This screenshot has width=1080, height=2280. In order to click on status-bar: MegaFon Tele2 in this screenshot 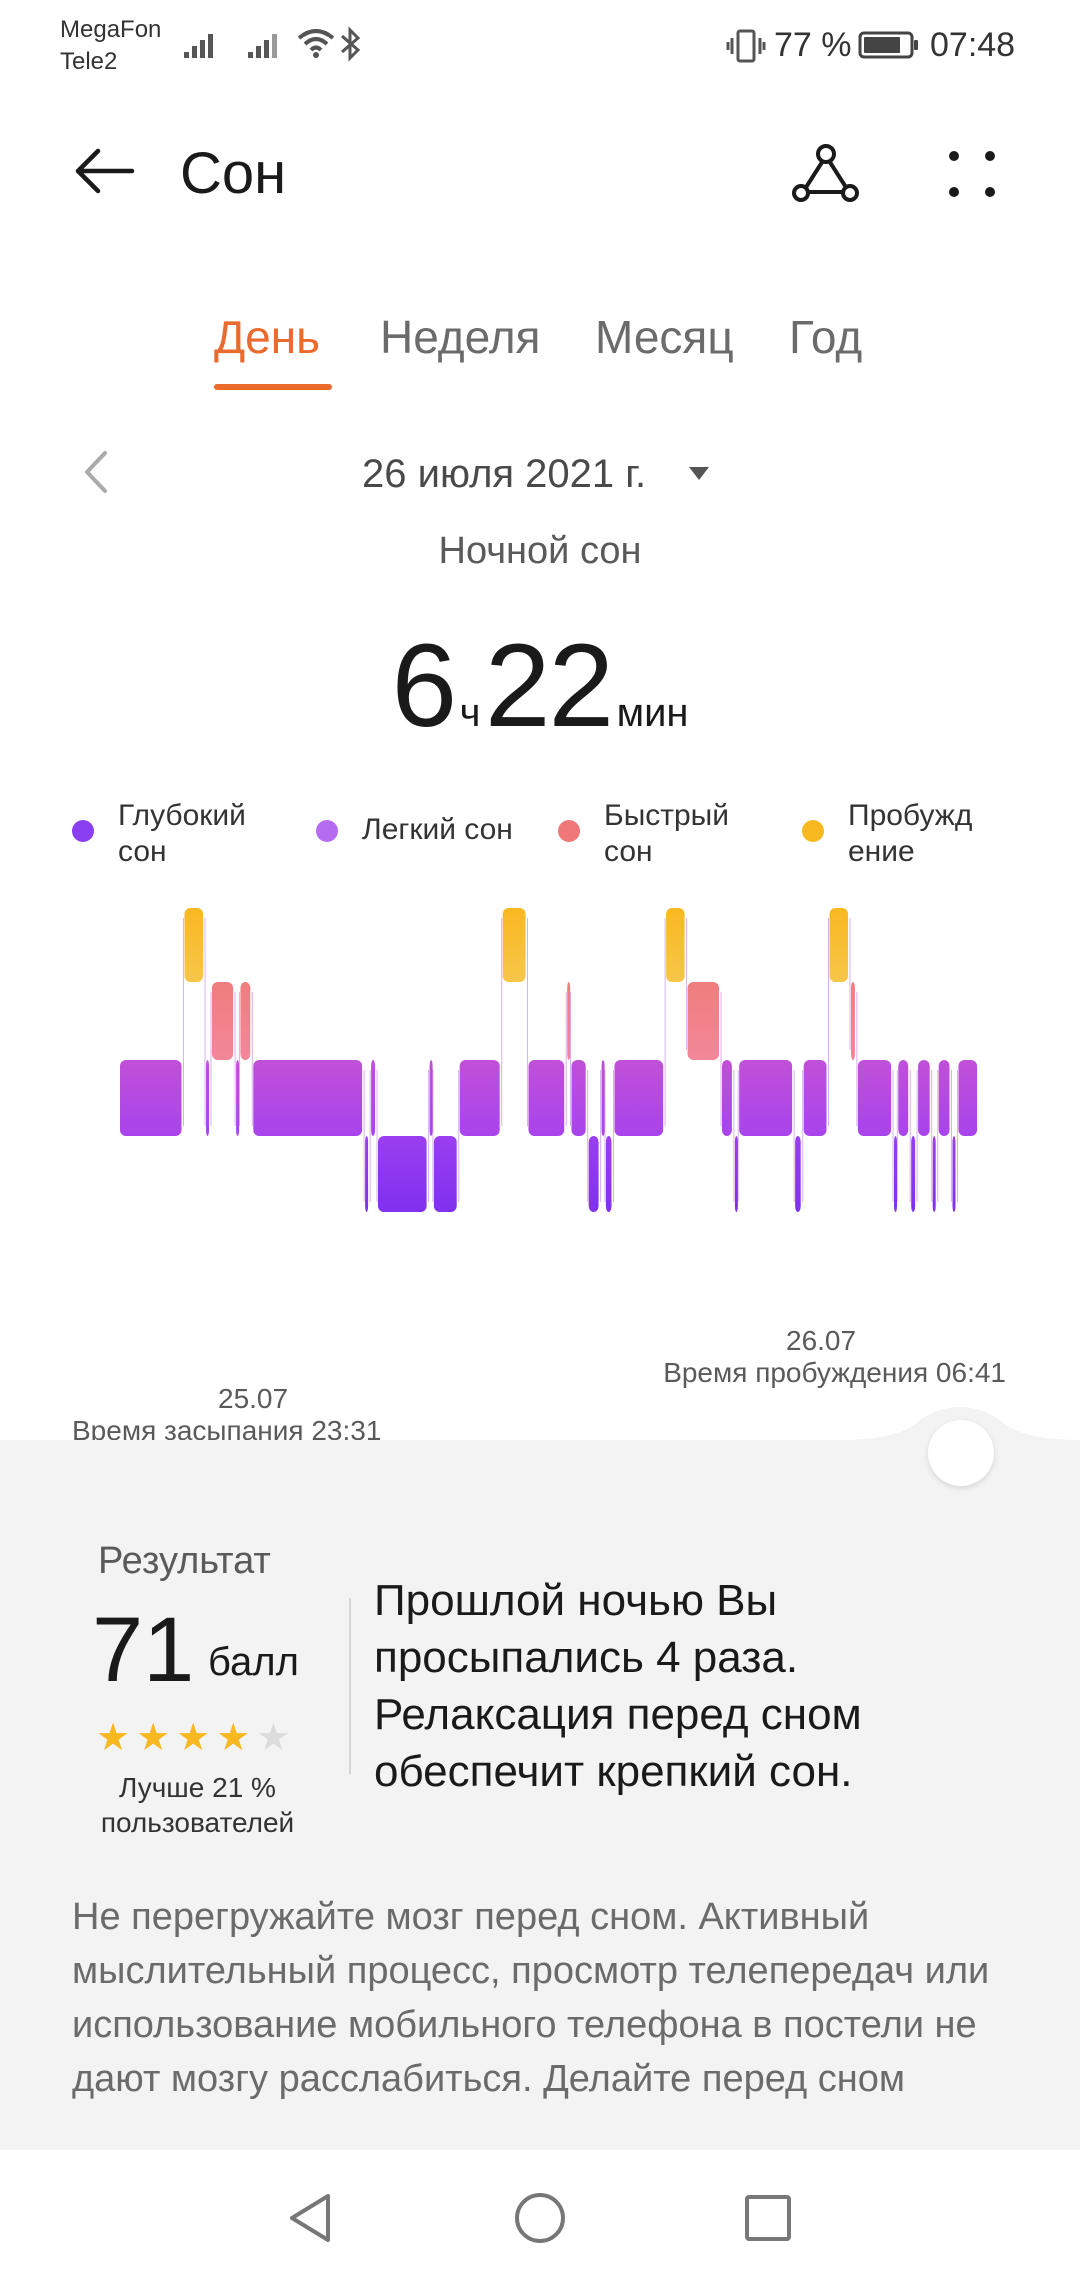, I will do `click(540, 48)`.